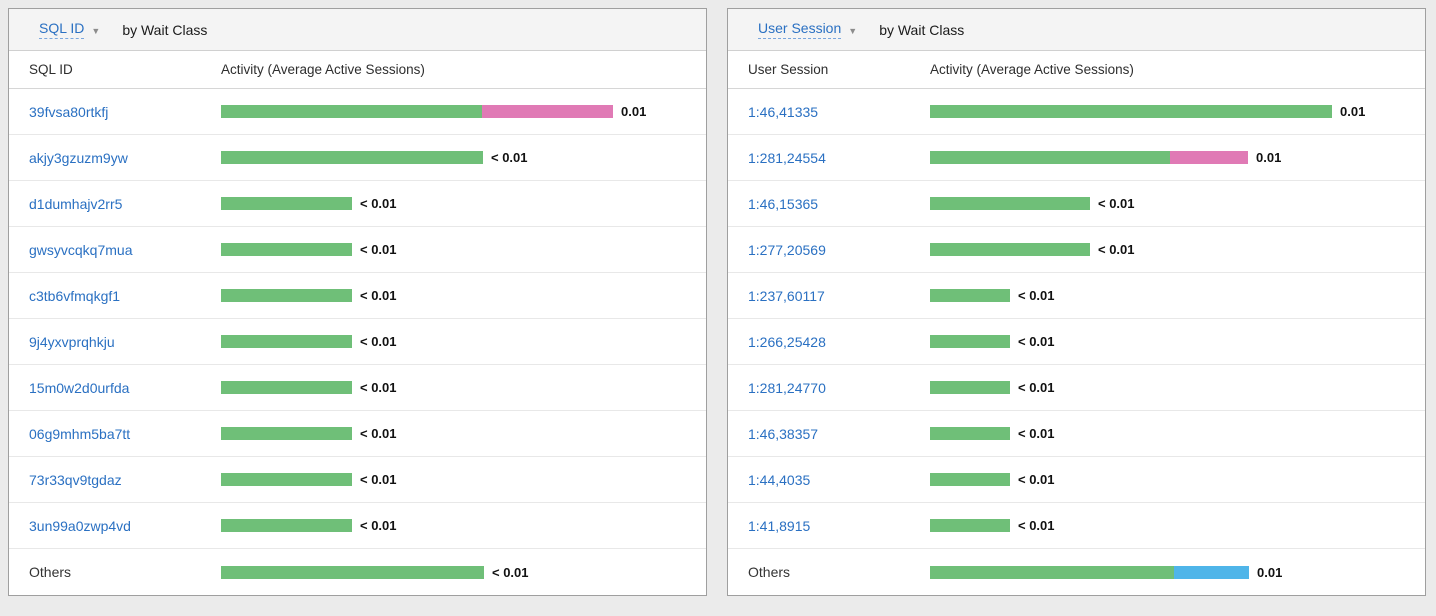 This screenshot has width=1436, height=616. I want to click on sql-id-dimension-selector: SQL ID ▼, so click(69, 29).